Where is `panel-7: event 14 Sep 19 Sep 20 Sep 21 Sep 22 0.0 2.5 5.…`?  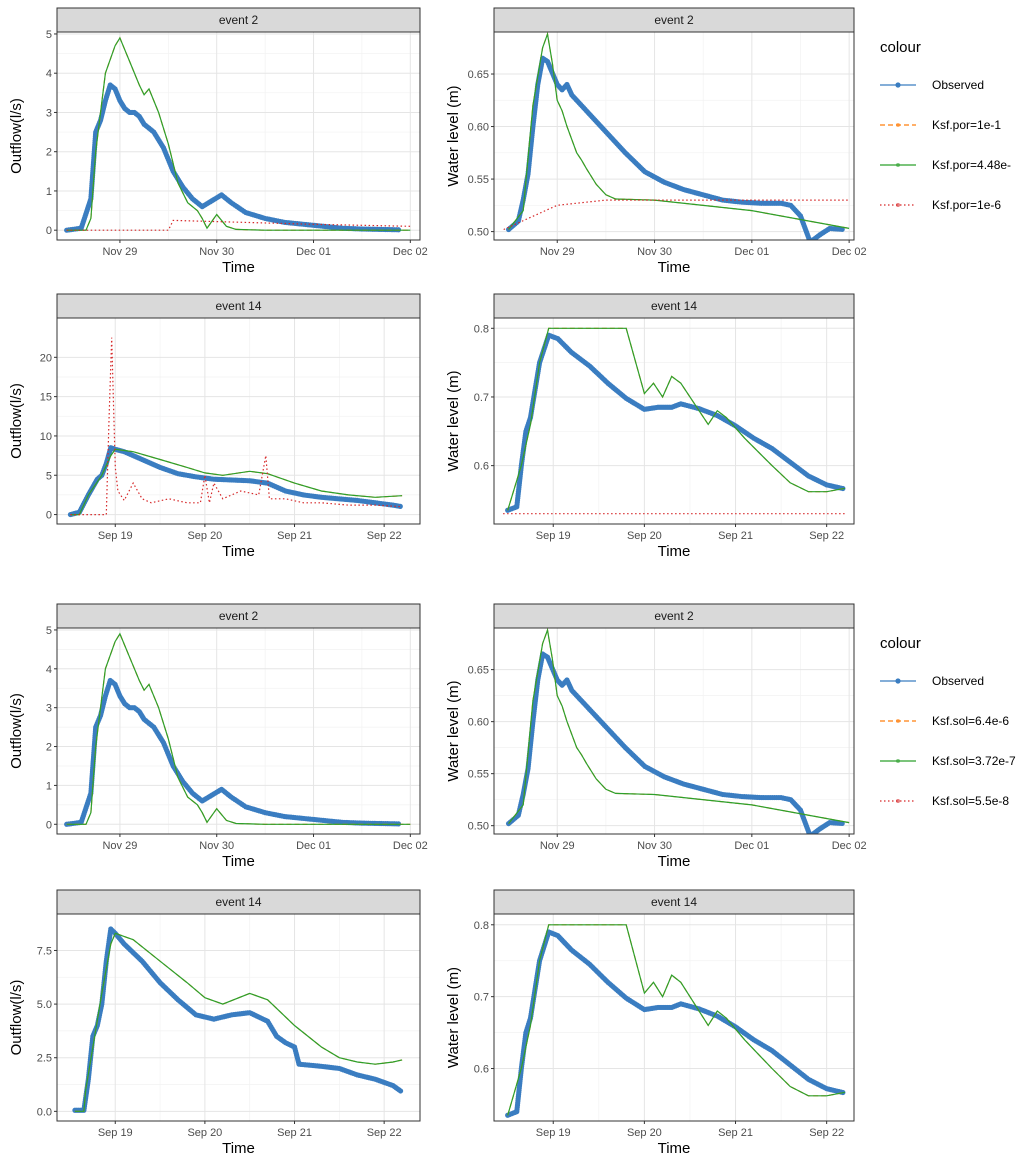
panel-7: event 14 Sep 19 Sep 20 Sep 21 Sep 22 0.0 2.5 5.… is located at coordinates (214, 1023).